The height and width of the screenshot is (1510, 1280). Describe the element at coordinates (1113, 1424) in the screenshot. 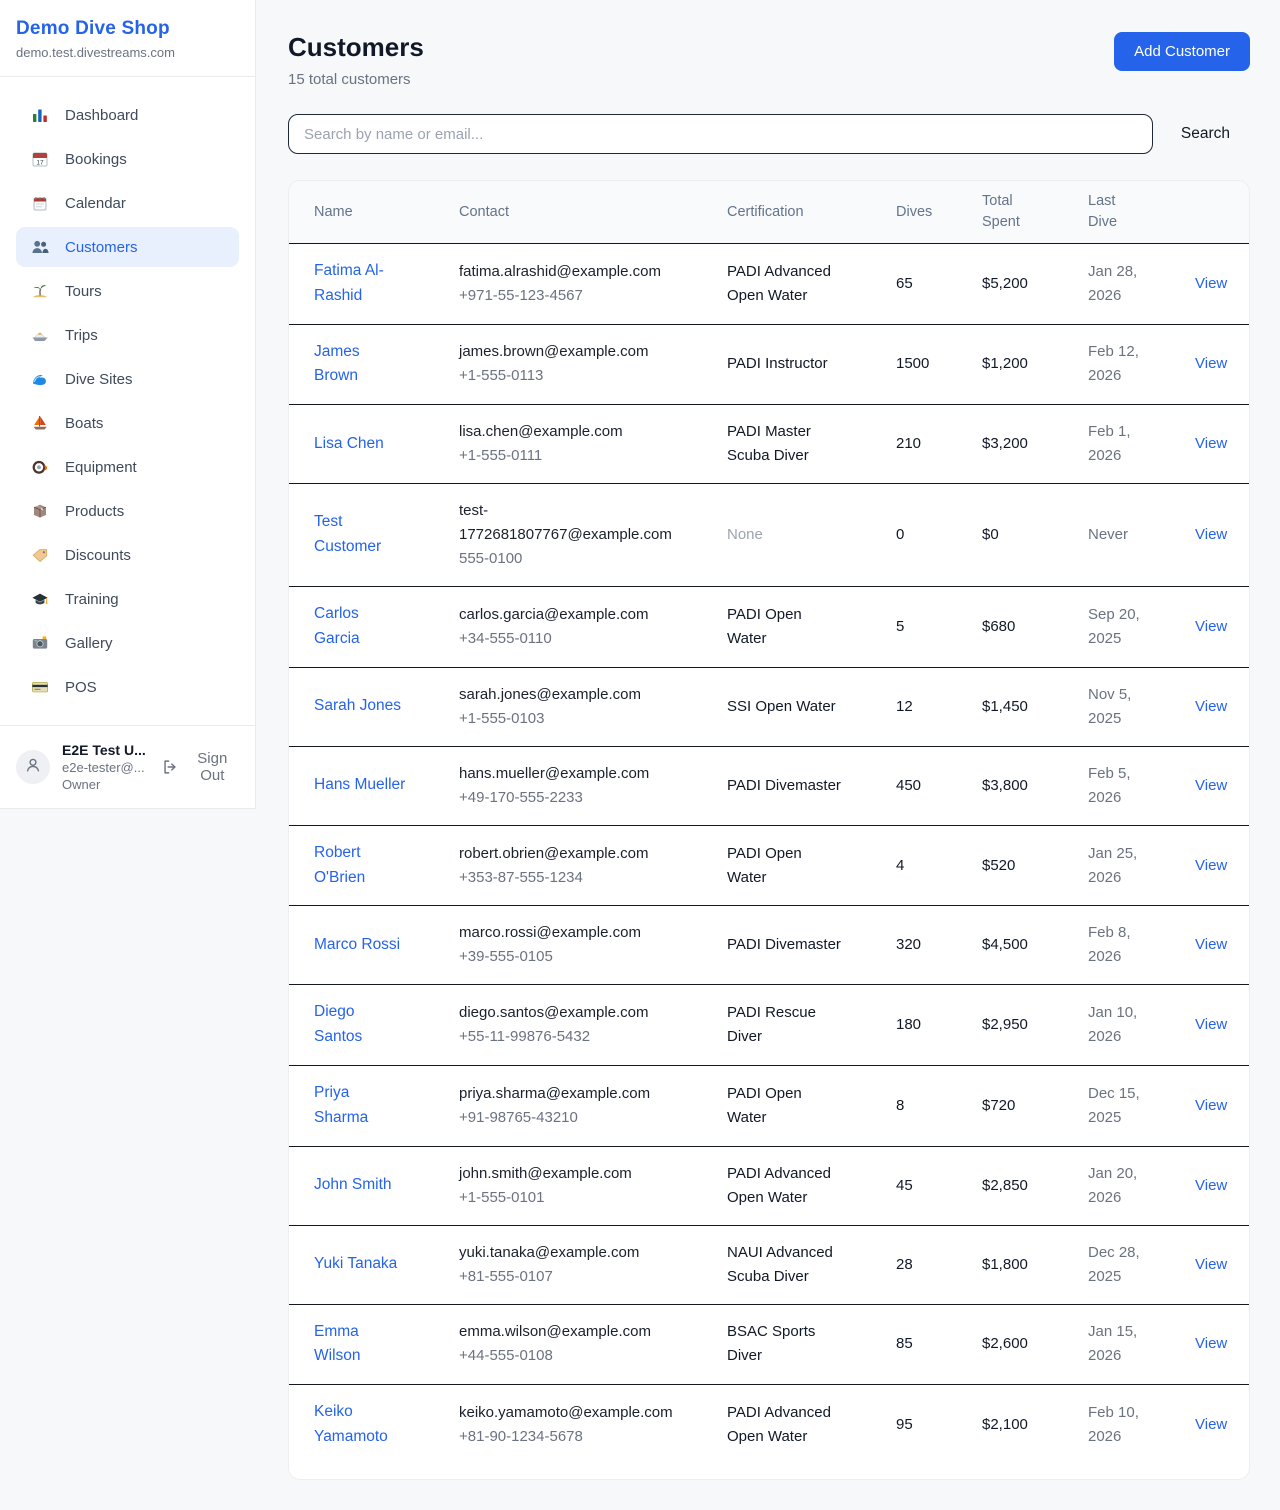

I see `customer-last-dive: Feb 10, 2026` at that location.